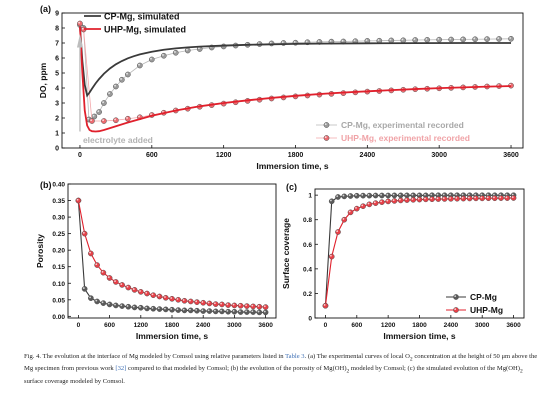 Image resolution: width=554 pixels, height=403 pixels. Describe the element at coordinates (419, 251) in the screenshot. I see `series-line-uhp` at that location.